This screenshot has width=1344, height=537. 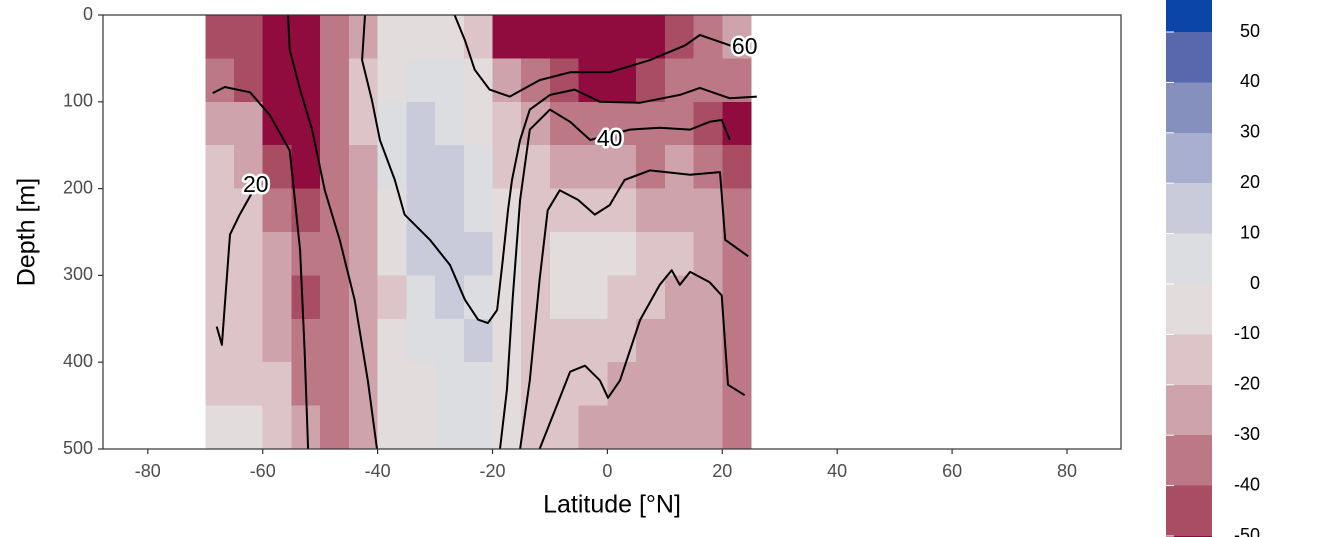 What do you see at coordinates (1250, 182) in the screenshot?
I see `colorbar-tick-label: 20` at bounding box center [1250, 182].